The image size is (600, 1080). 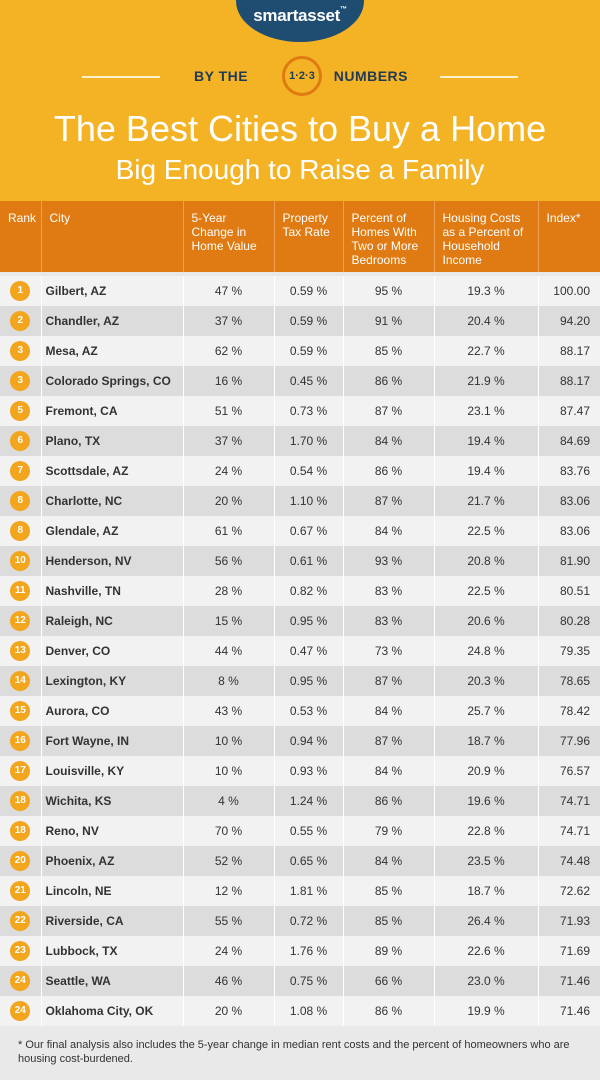 I want to click on table-row: 20 Phoenix, AZ 52 % 0.65 % 84 % 23.5 % 74.48, so click(x=300, y=861).